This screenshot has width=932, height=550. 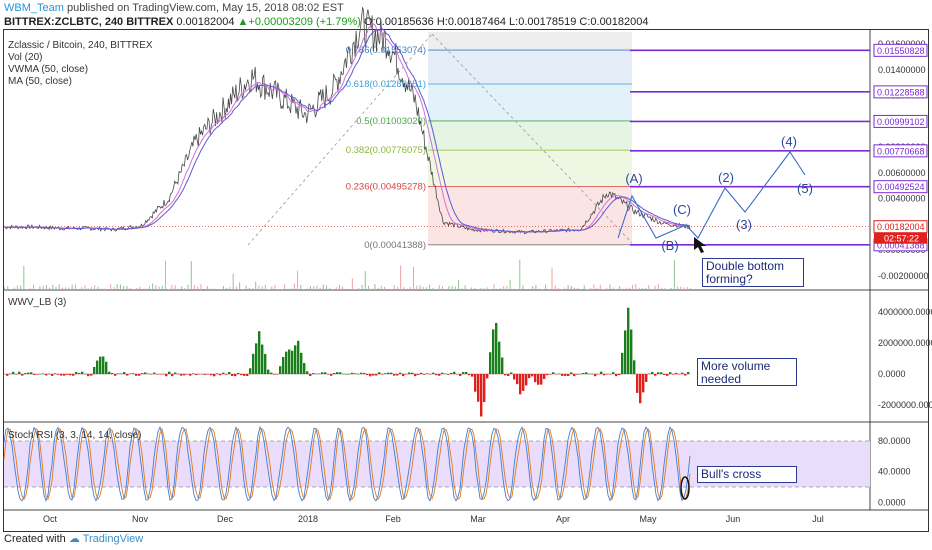 I want to click on time-tick-2: Dec, so click(x=225, y=519).